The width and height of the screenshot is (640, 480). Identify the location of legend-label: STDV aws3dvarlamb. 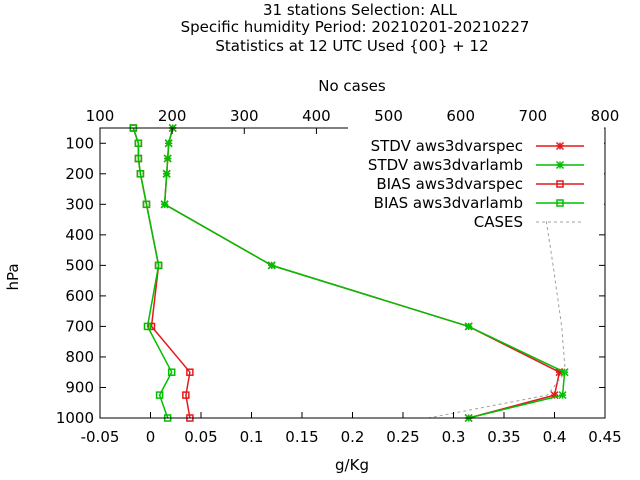
(445, 165).